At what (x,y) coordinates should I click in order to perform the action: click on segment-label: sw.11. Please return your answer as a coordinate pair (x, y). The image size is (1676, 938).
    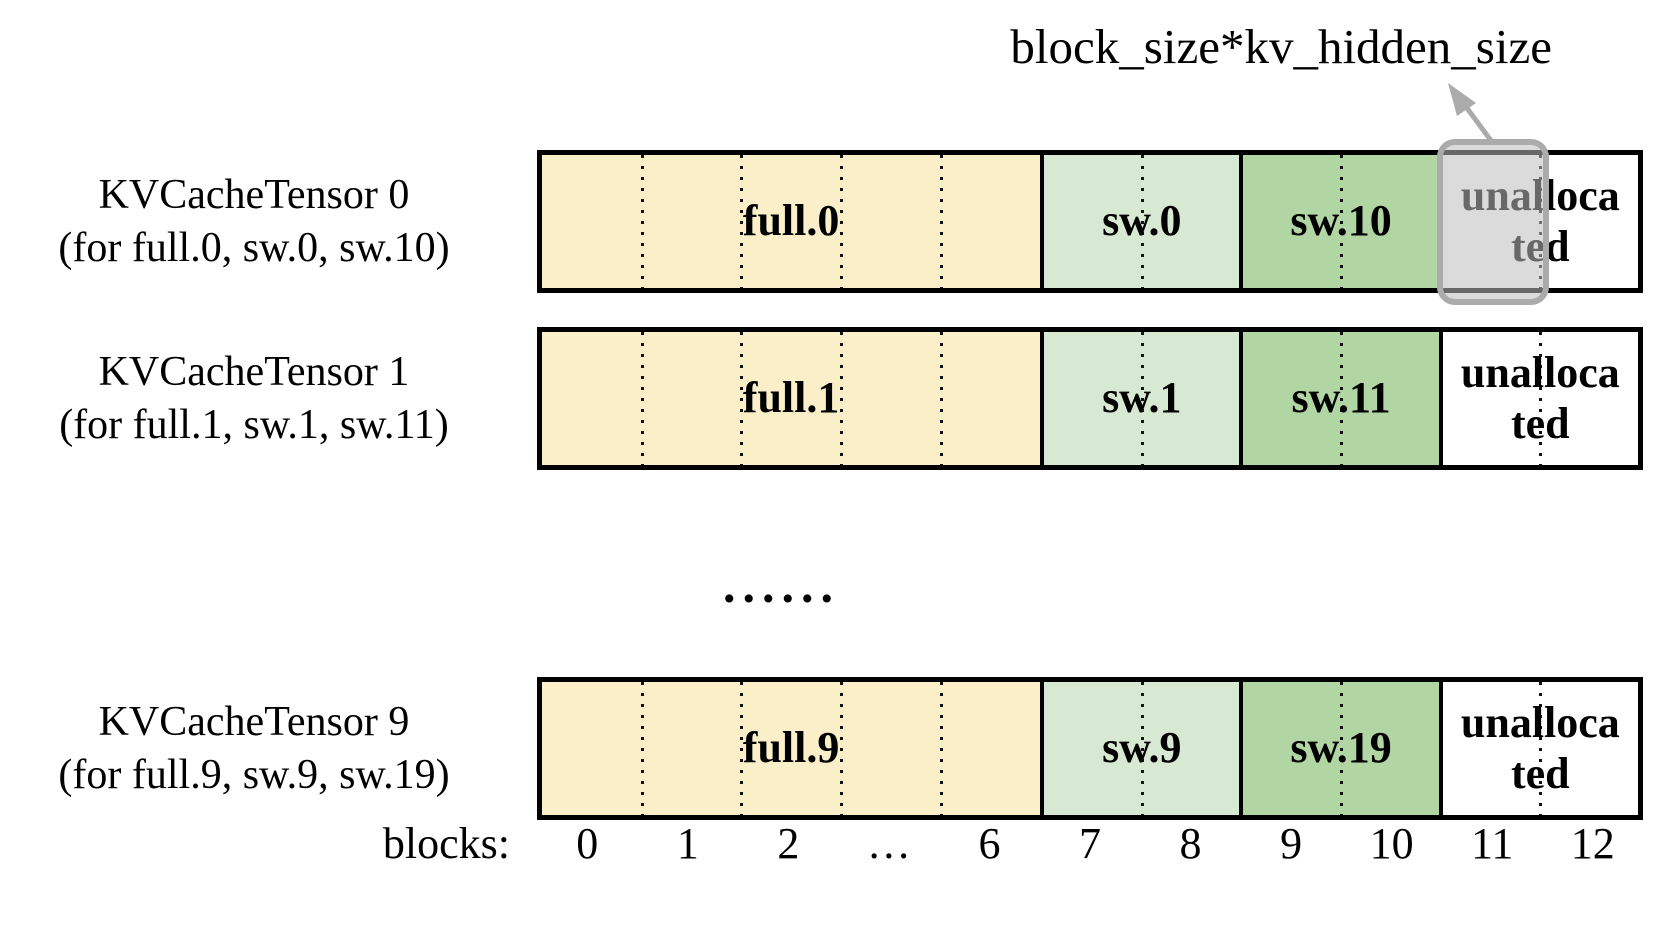
    Looking at the image, I should click on (1341, 398).